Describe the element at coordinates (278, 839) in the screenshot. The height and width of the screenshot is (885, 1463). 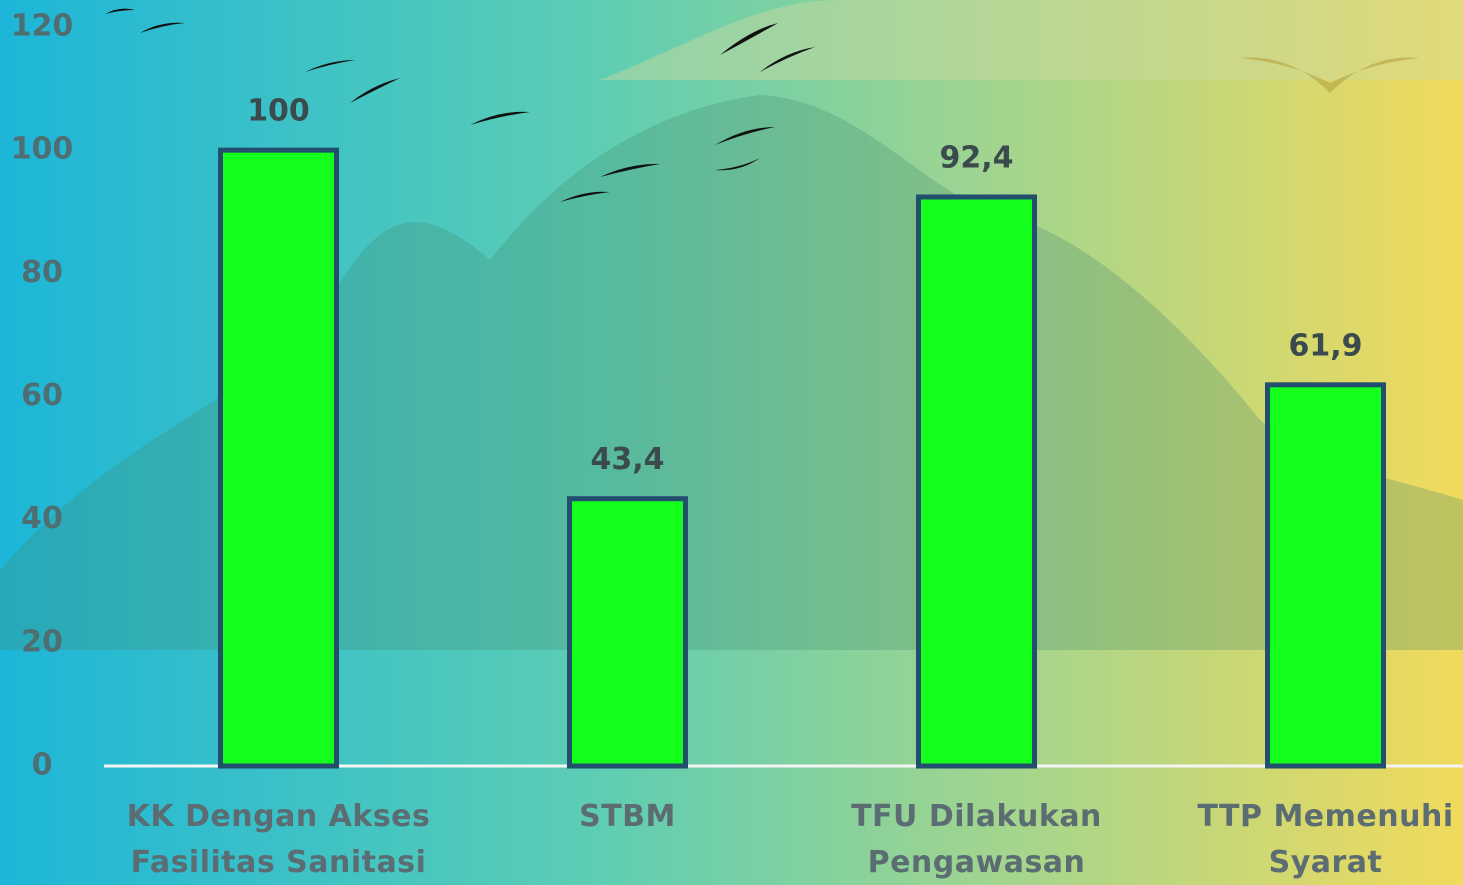
I see `x-tick-label: KK Dengan Akses Fasilitas Sanitasi` at that location.